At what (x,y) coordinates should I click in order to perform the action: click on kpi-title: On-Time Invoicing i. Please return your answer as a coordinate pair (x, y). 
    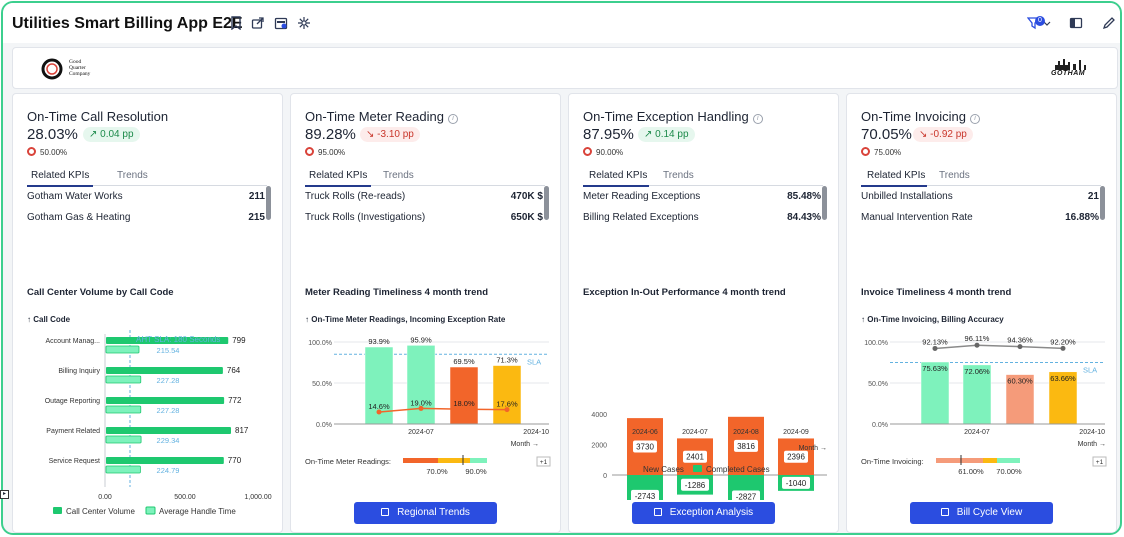
    Looking at the image, I should click on (920, 116).